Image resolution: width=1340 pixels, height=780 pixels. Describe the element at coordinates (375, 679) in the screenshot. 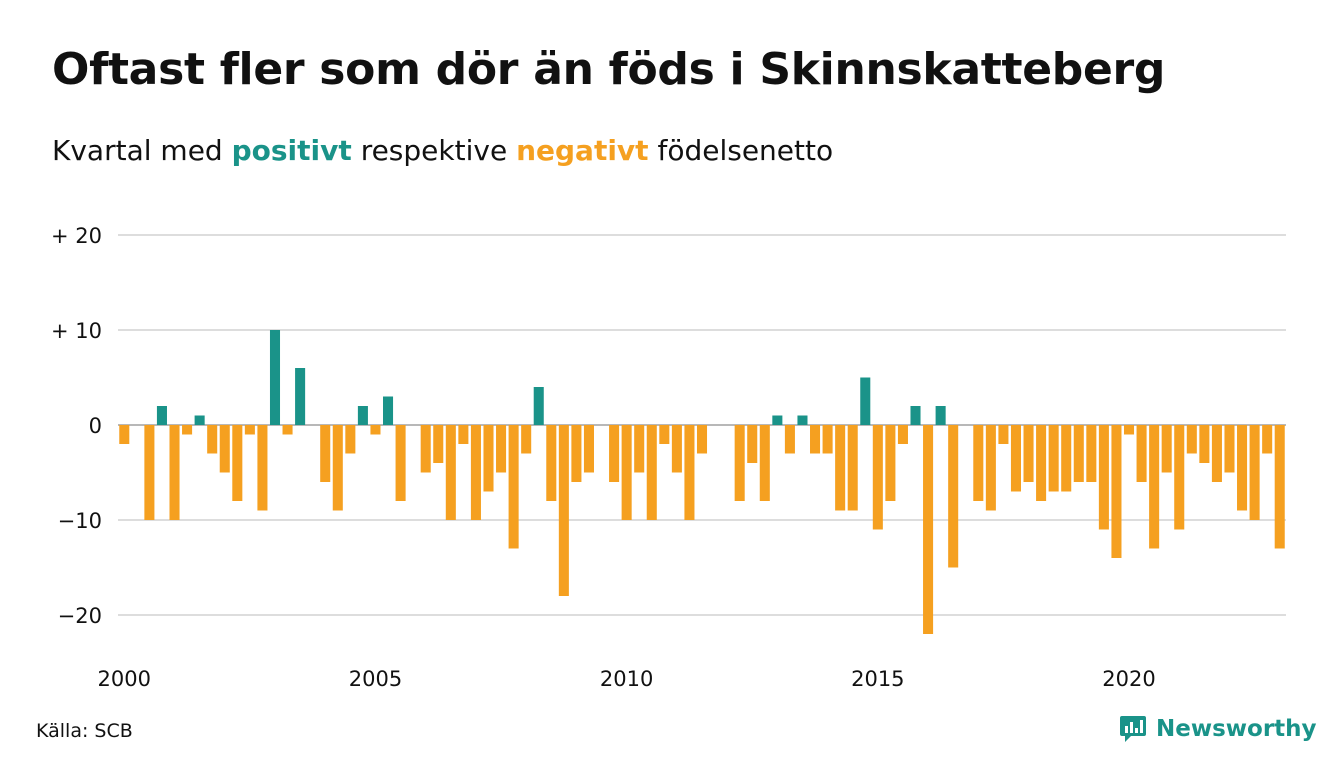

I see `x-tick-label: 2005` at that location.